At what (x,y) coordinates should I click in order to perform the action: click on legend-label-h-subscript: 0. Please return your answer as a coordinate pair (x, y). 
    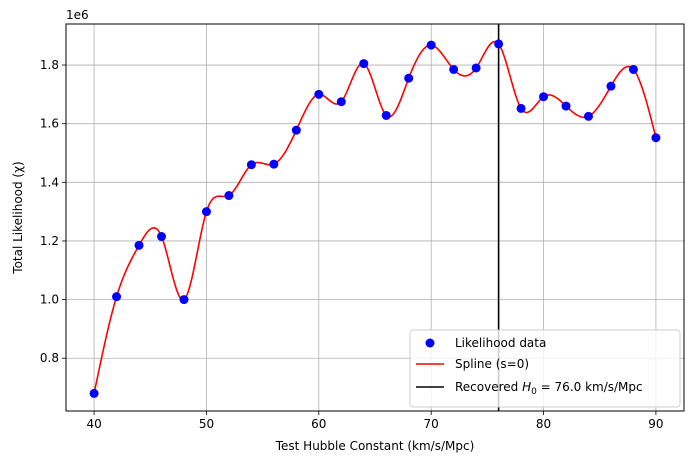
    Looking at the image, I should click on (534, 392).